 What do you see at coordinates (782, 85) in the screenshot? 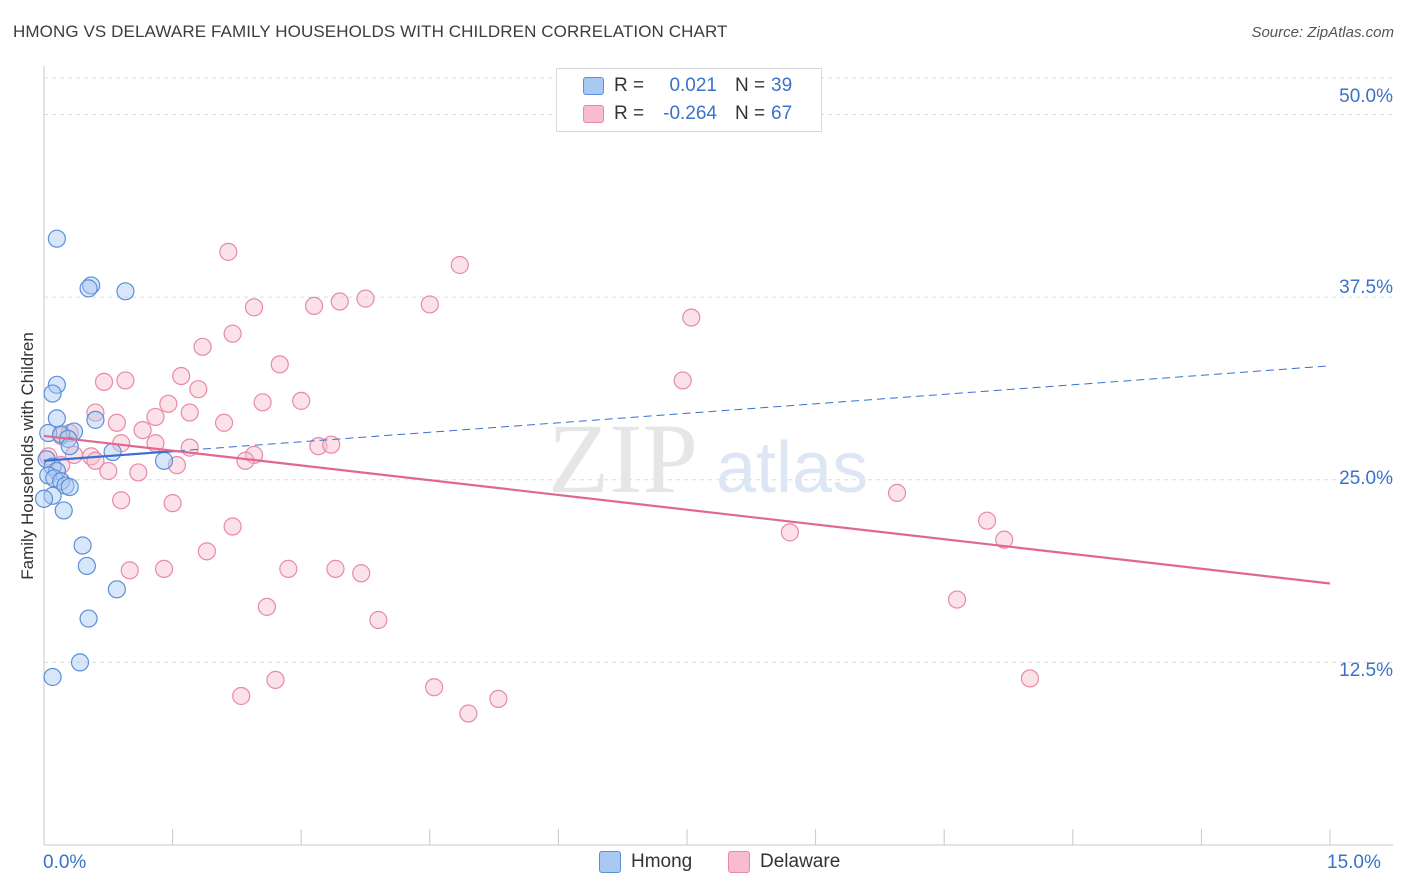
I see `hmong-n-value: 39` at bounding box center [782, 85].